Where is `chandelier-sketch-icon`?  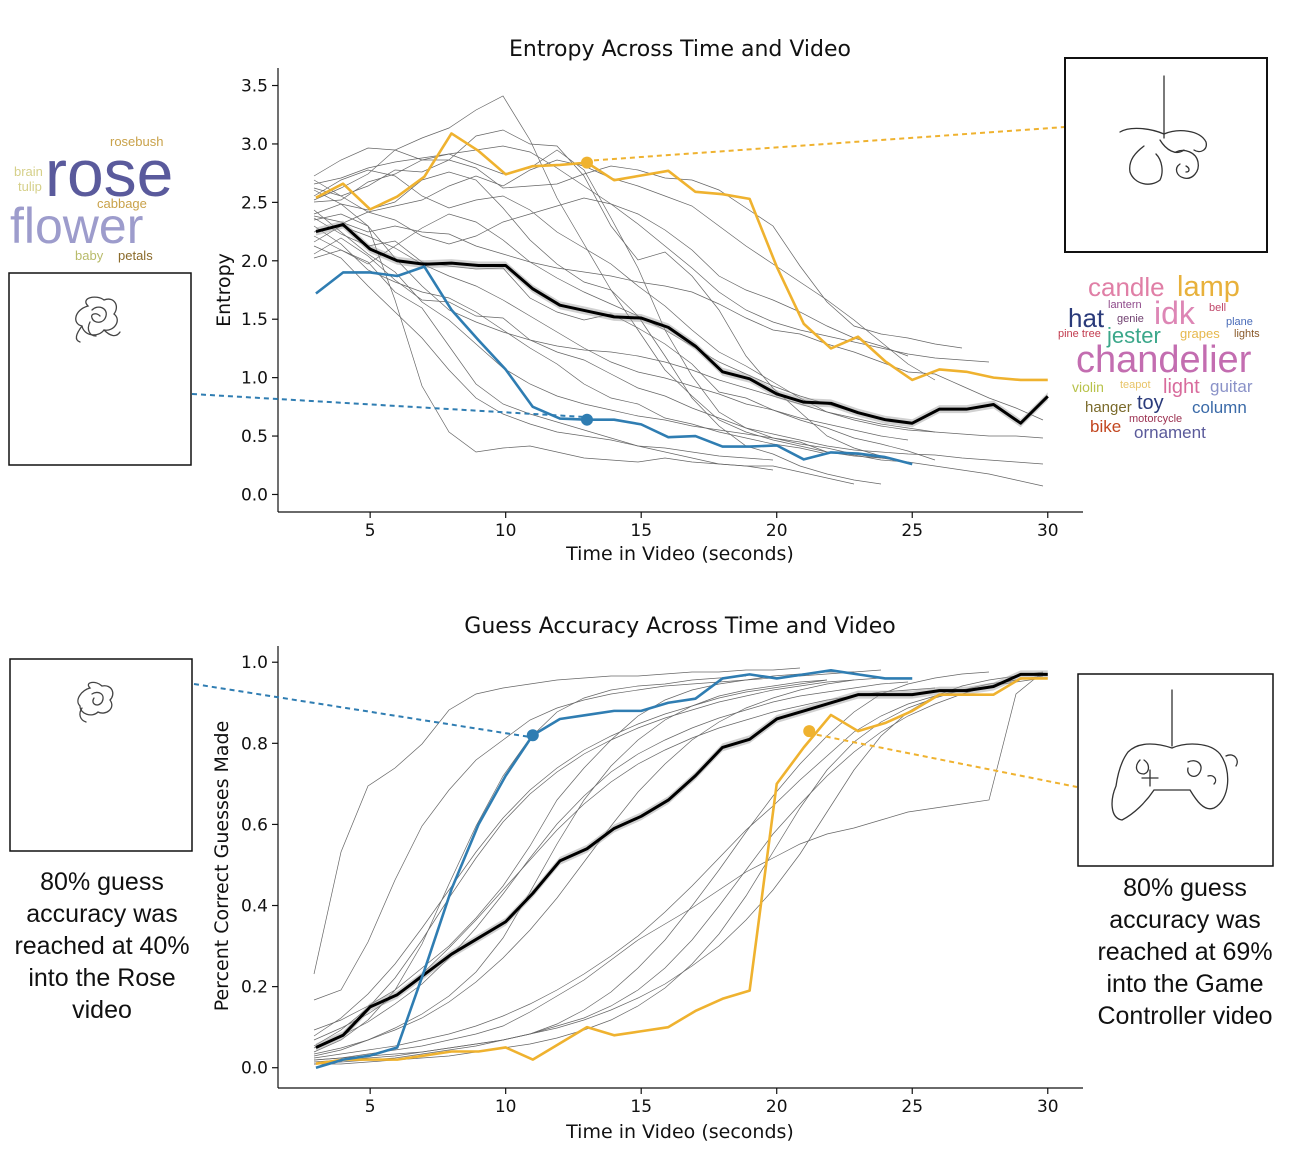
chandelier-sketch-icon is located at coordinates (1163, 130).